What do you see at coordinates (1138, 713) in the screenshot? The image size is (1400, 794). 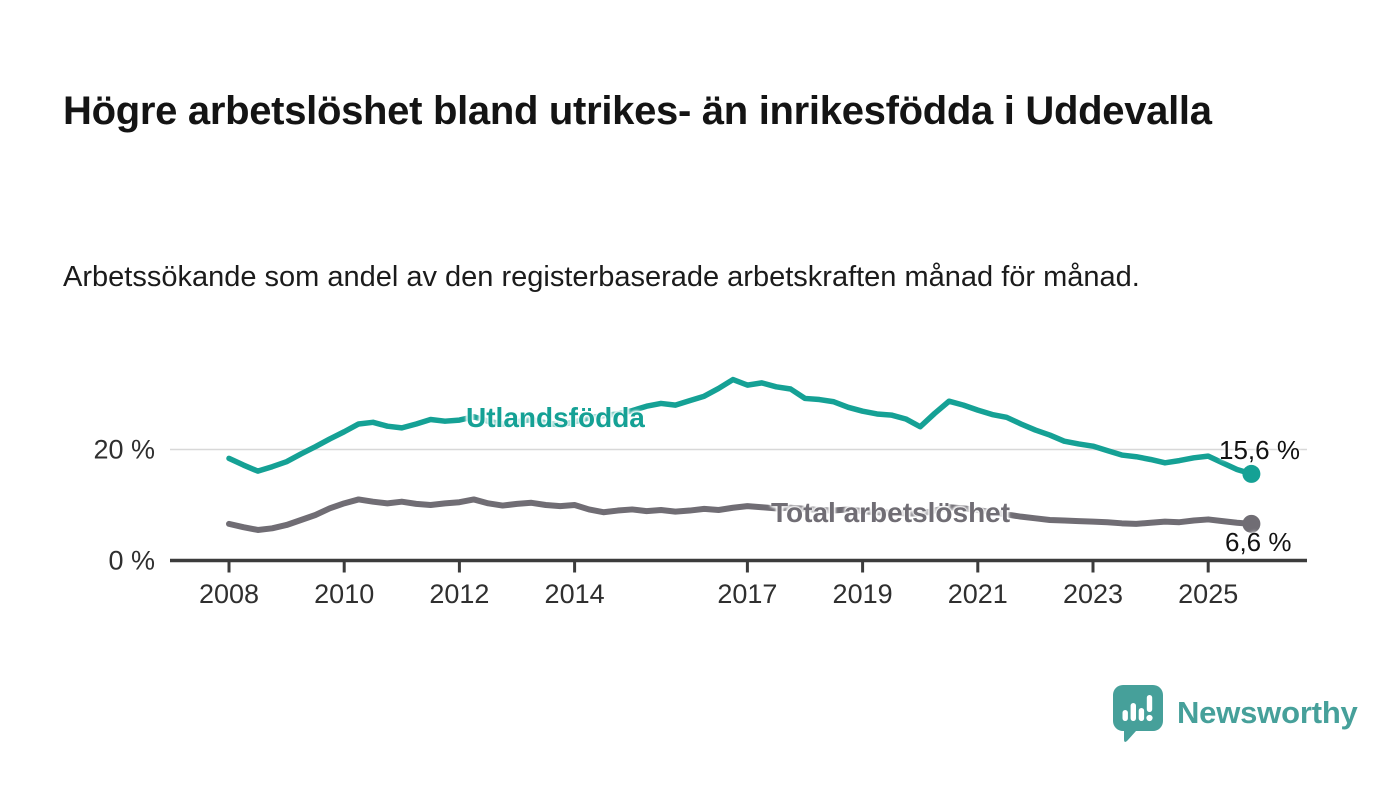 I see `newsworthy-logo-icon` at bounding box center [1138, 713].